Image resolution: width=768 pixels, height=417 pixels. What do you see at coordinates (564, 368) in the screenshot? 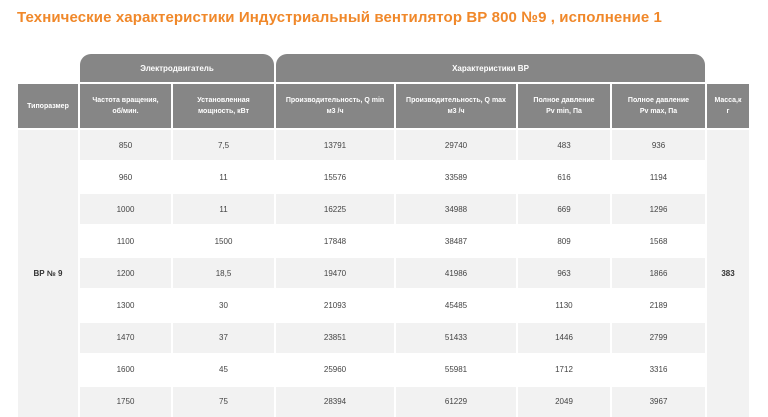
I see `cell-pv-min: 1712` at bounding box center [564, 368].